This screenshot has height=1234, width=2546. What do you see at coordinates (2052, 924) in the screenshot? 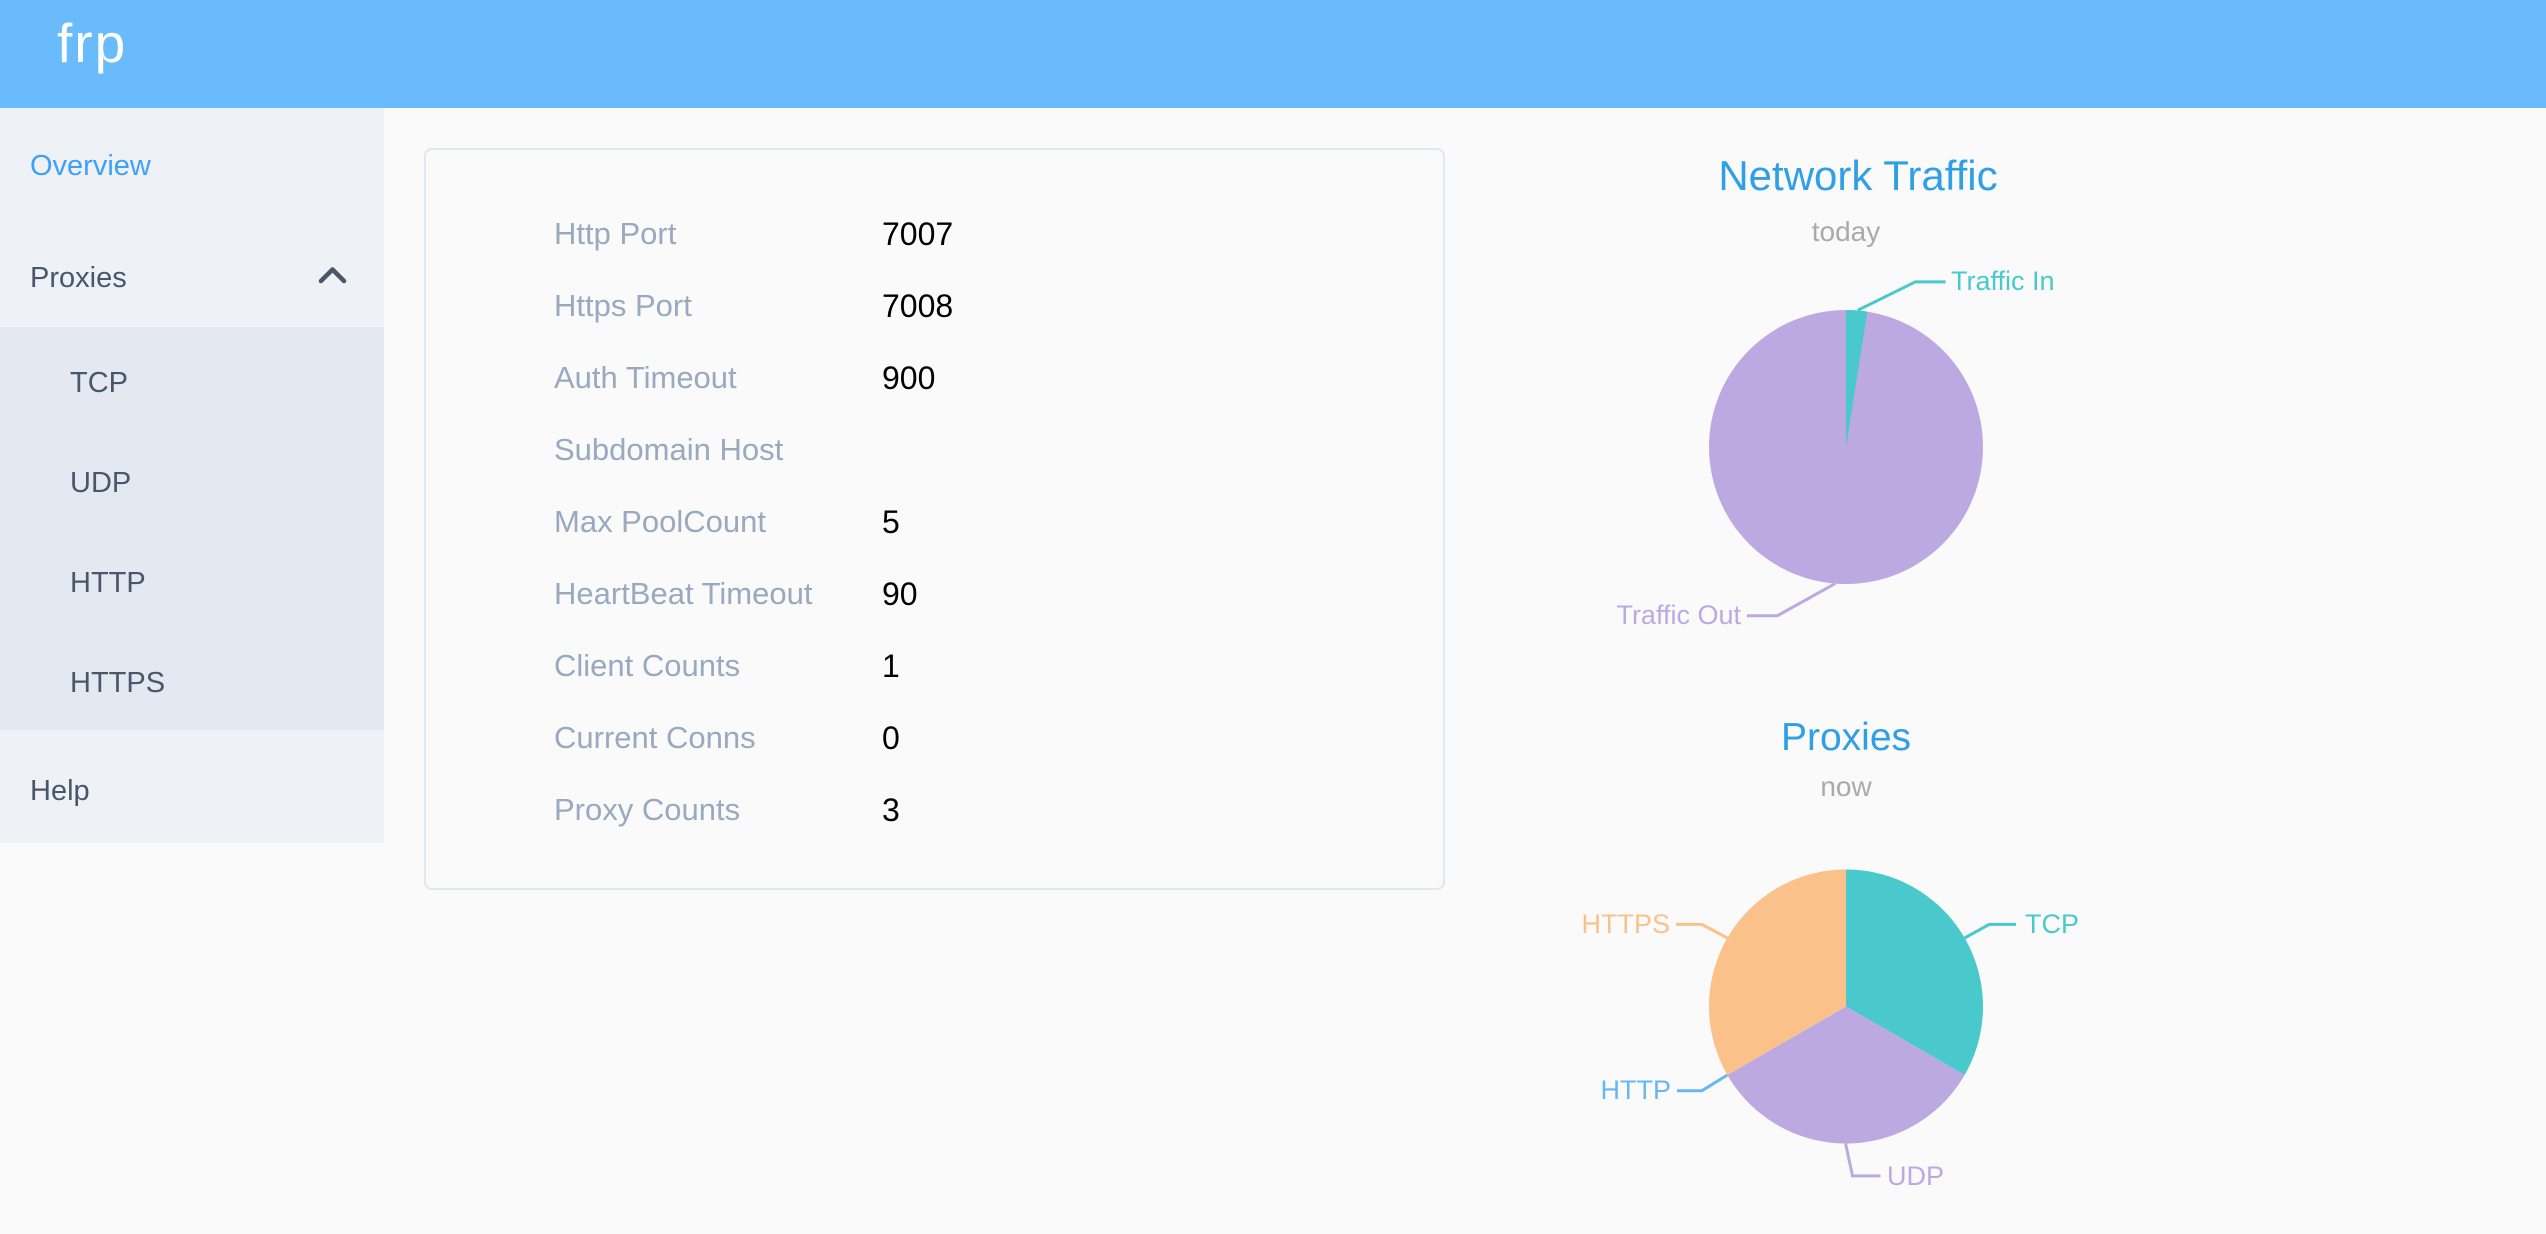
I see `svg-text: TCP` at bounding box center [2052, 924].